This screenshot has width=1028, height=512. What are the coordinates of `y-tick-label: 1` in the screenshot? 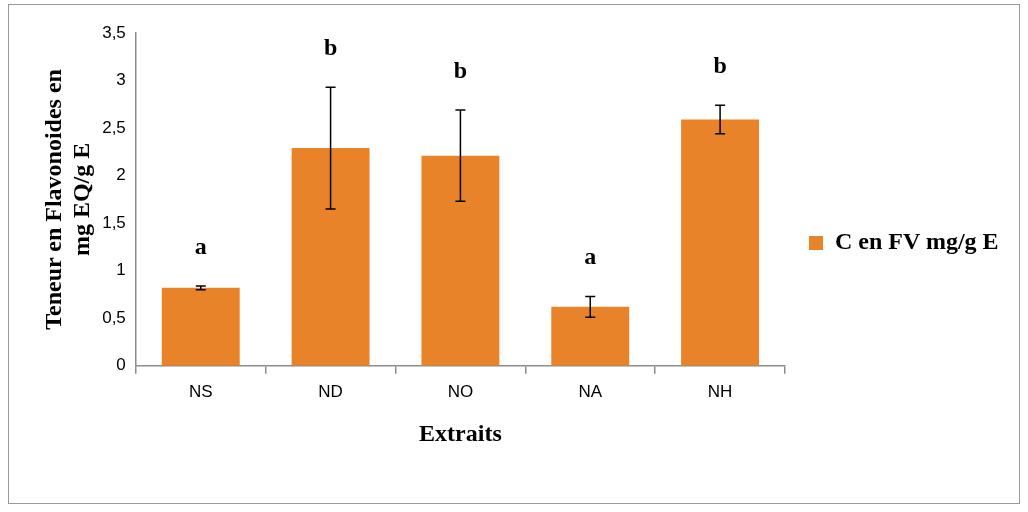 It's located at (121, 270).